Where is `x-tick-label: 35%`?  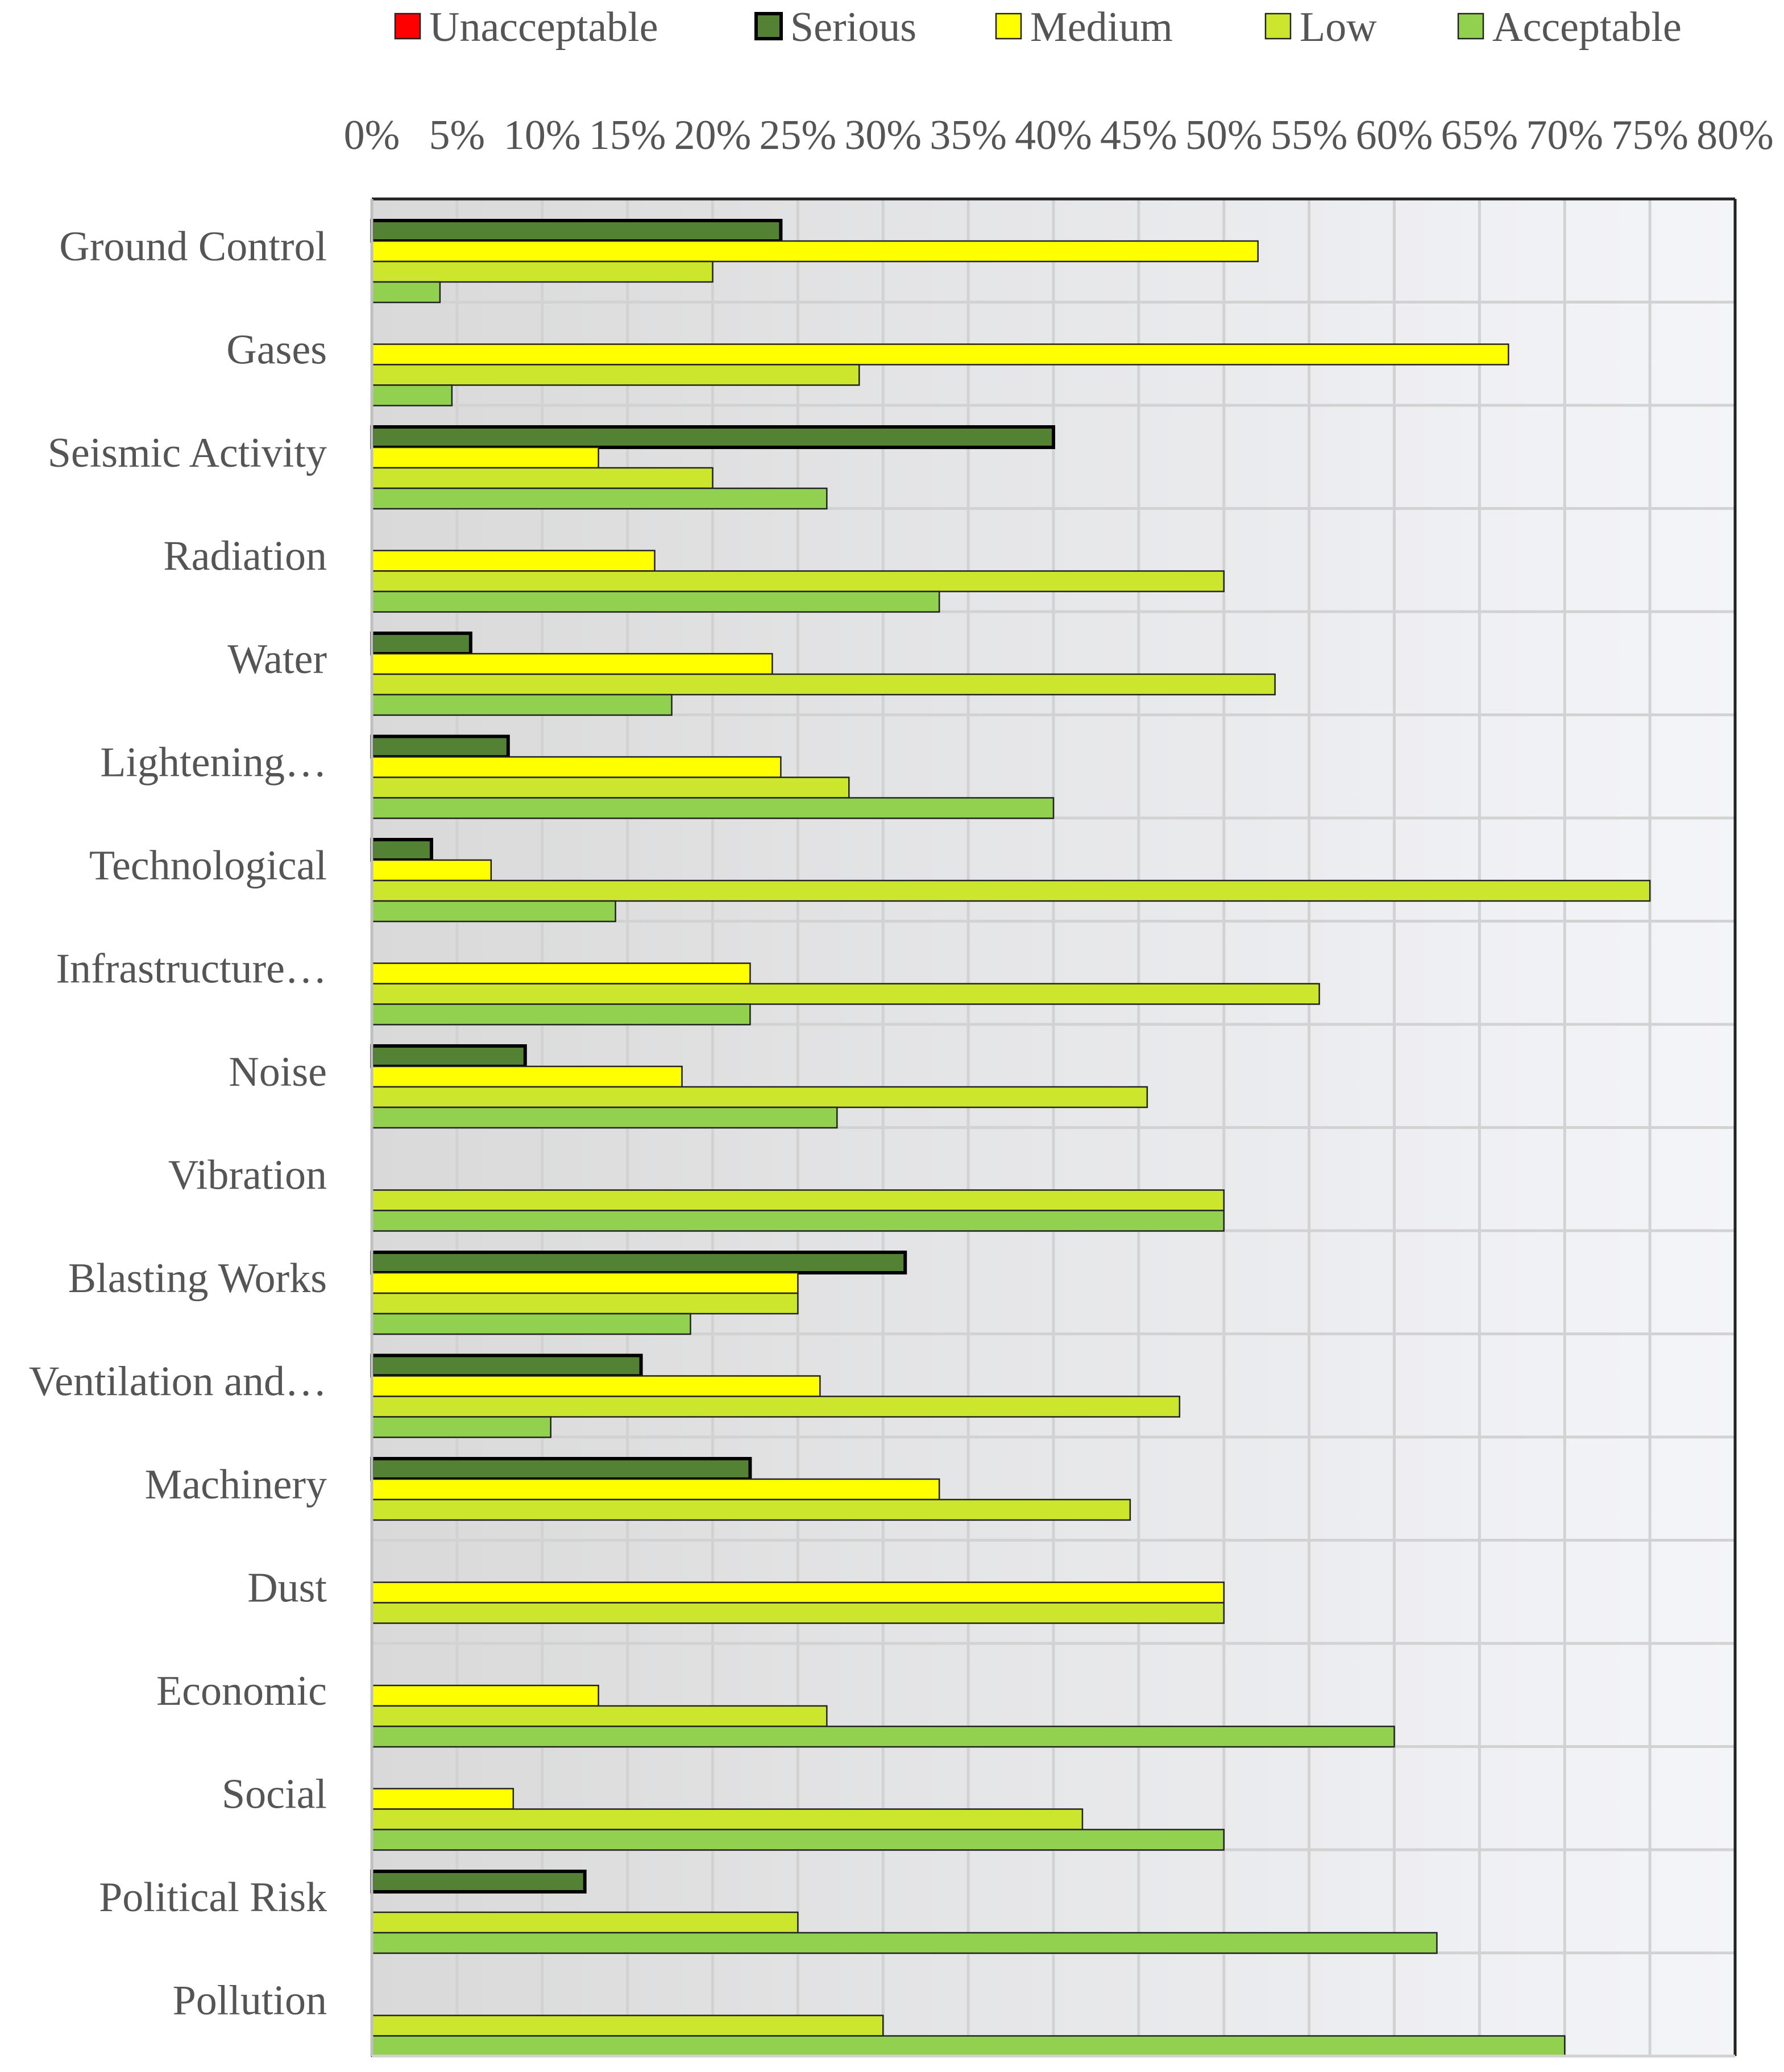 x-tick-label: 35% is located at coordinates (968, 135).